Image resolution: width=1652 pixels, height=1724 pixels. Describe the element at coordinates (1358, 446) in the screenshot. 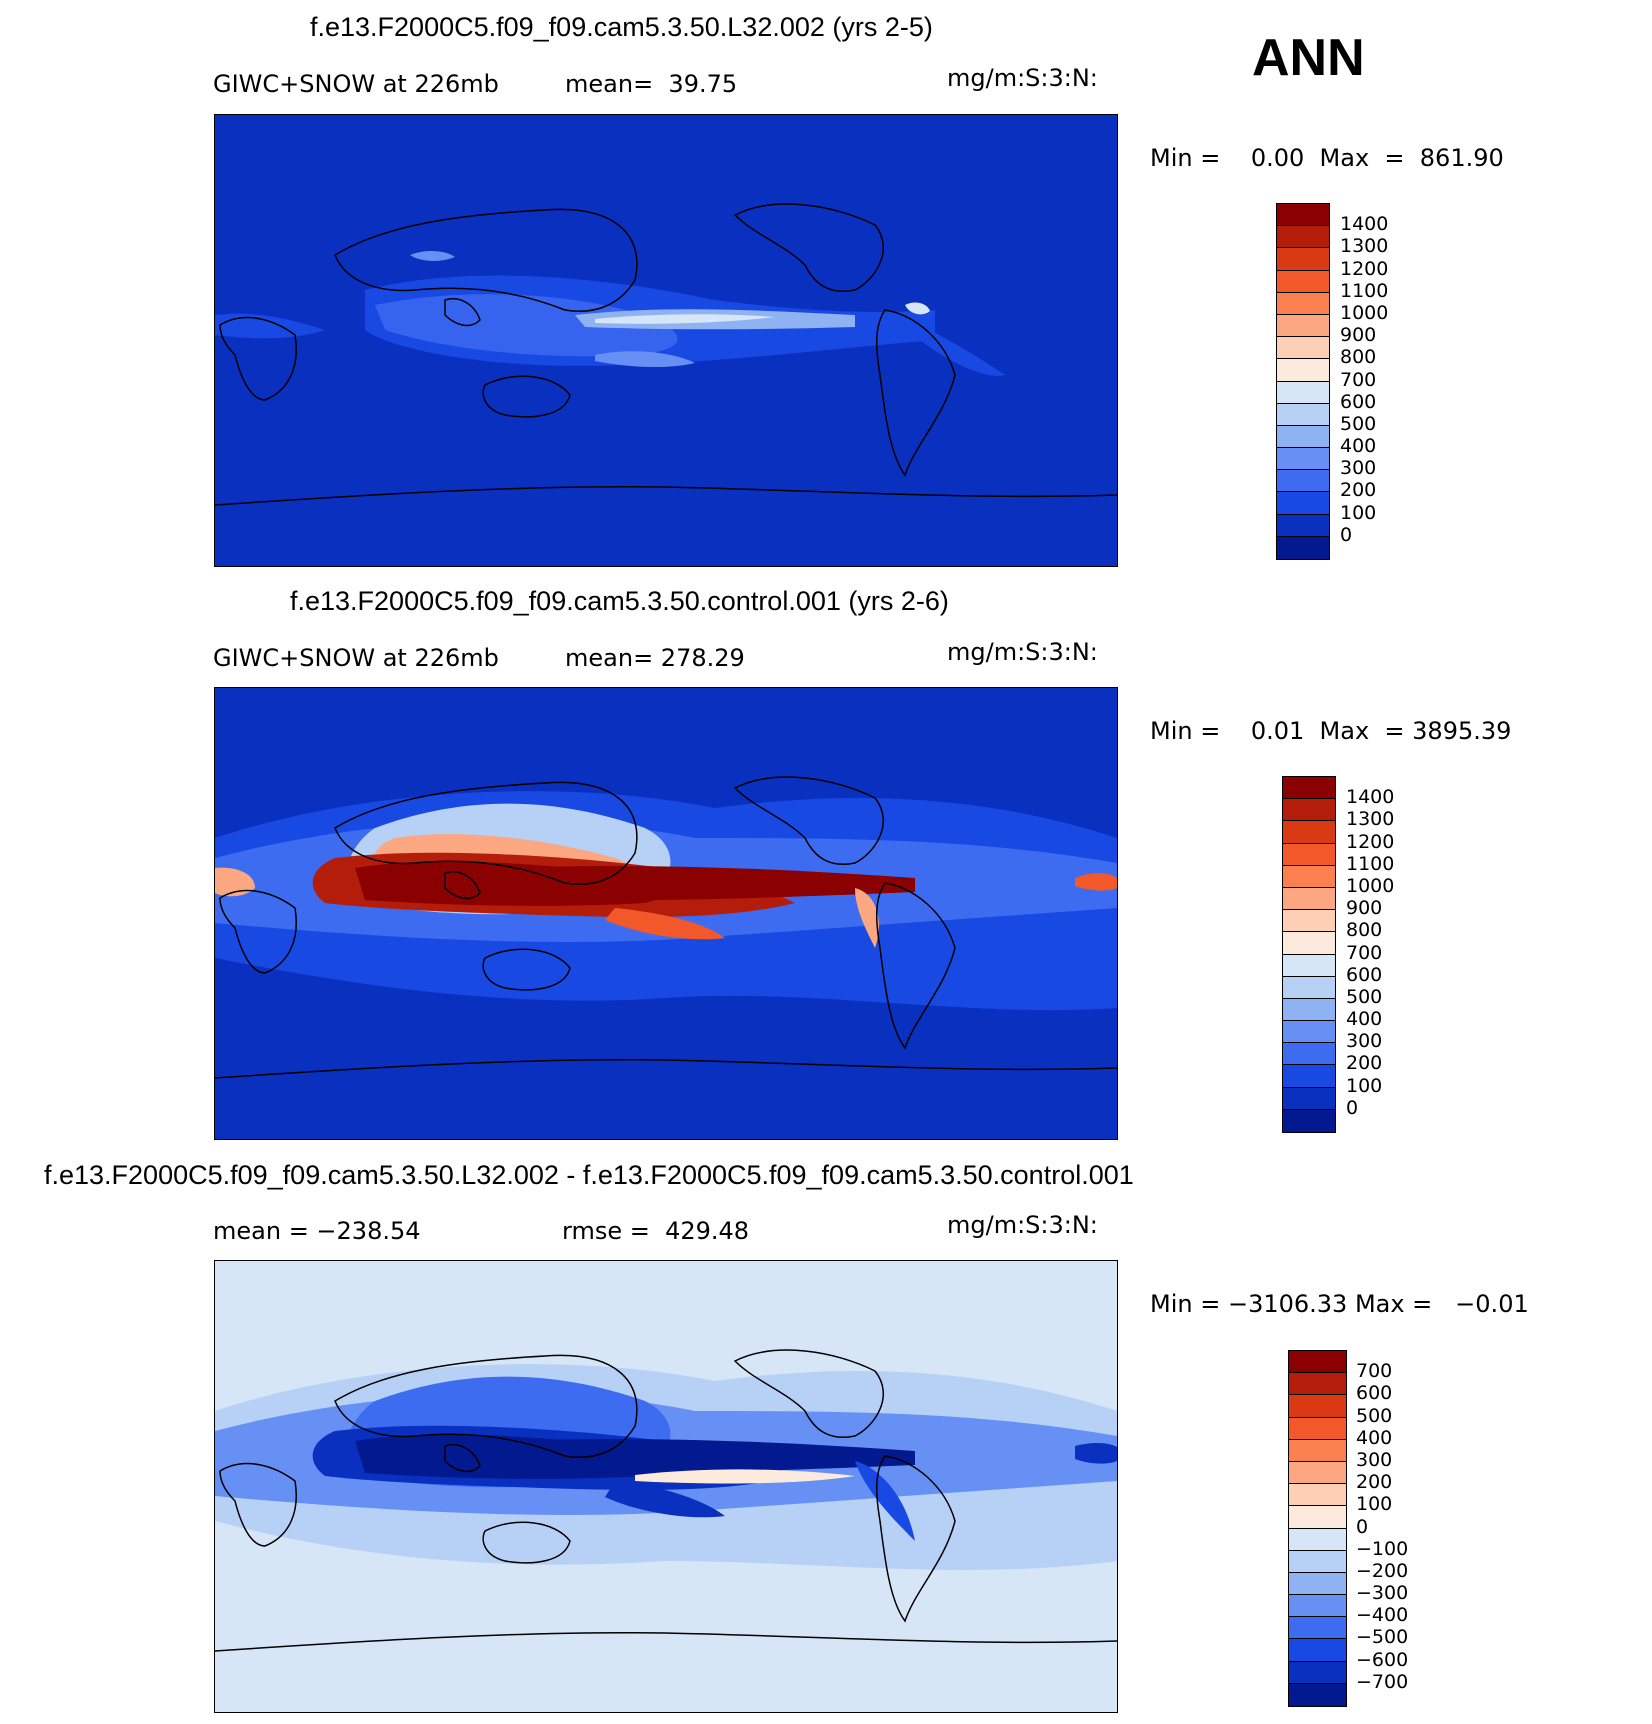

I see `panel1-colorbar-tick-label: 400` at that location.